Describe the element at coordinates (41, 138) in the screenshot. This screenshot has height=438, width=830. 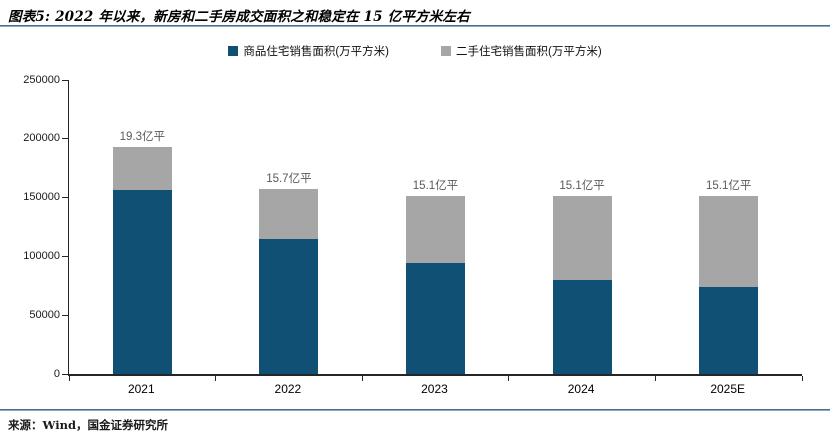
I see `y-tick-label: 200000` at that location.